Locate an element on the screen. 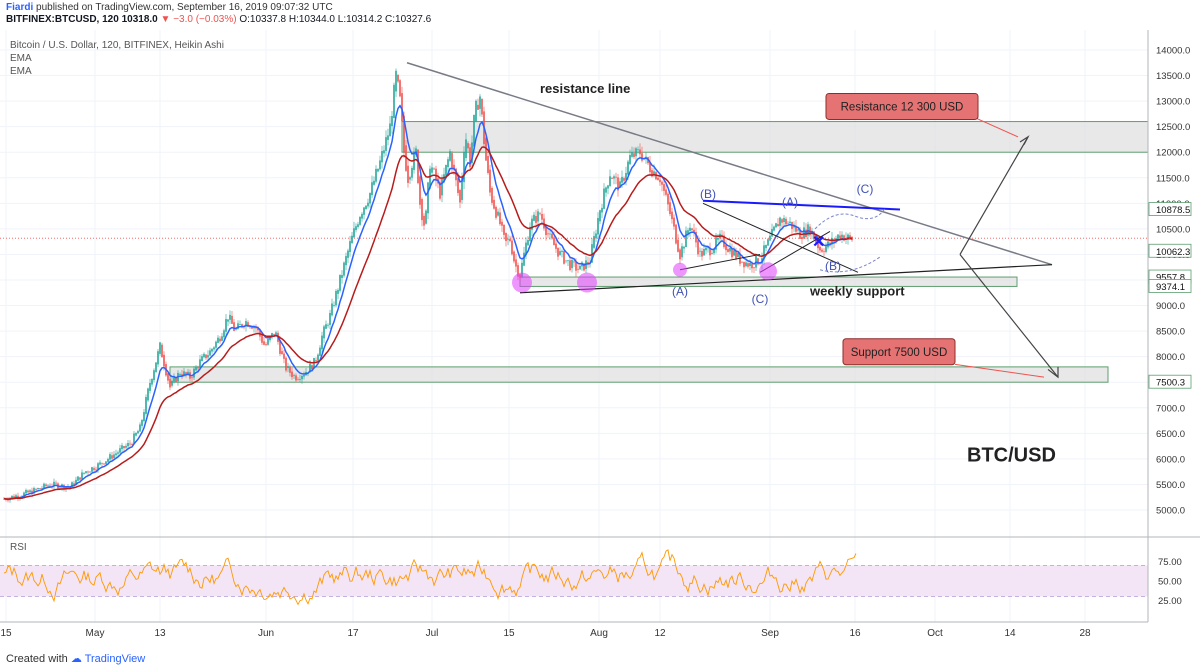 This screenshot has height=670, width=1200. support-trendline is located at coordinates (786, 279).